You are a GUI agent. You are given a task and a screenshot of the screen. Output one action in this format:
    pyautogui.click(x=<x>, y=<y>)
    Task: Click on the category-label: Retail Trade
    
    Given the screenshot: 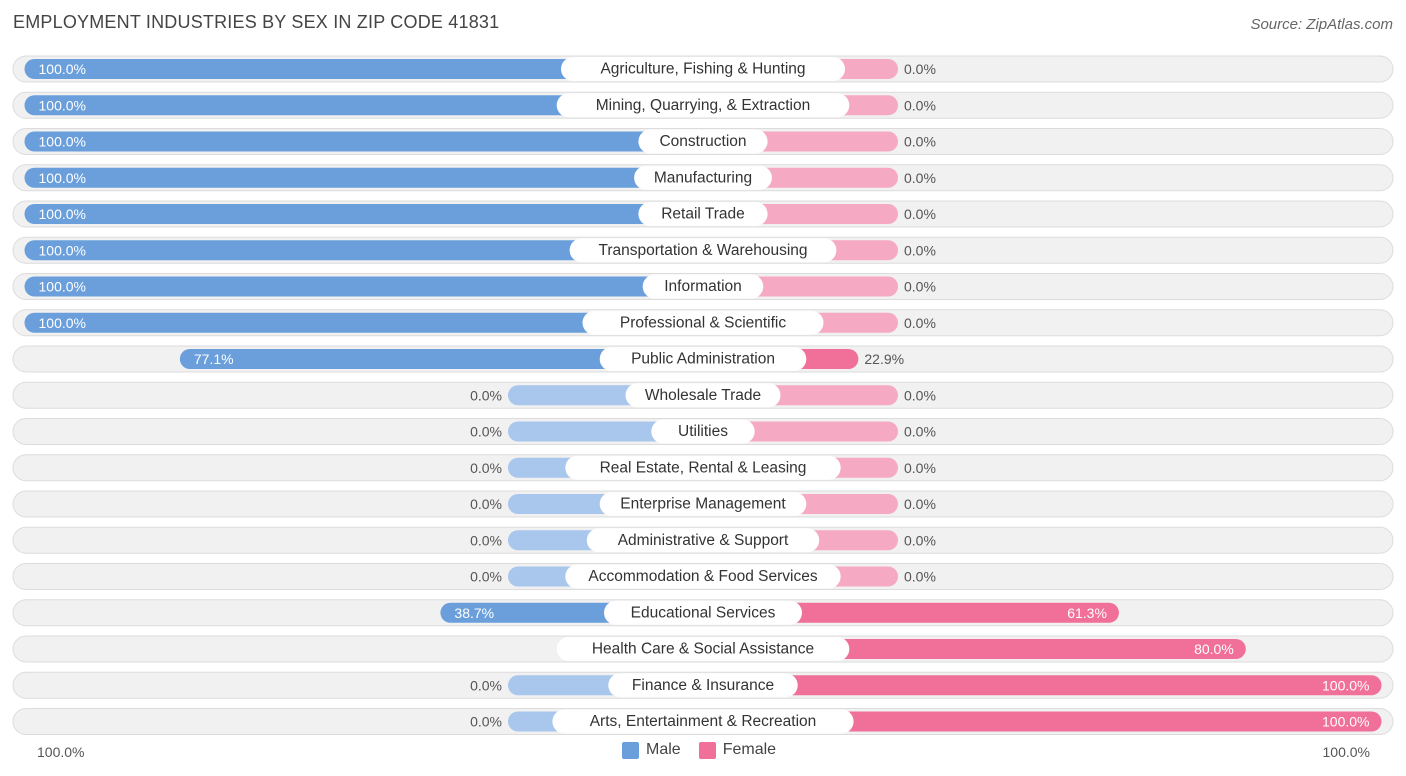 What is the action you would take?
    pyautogui.click(x=703, y=214)
    